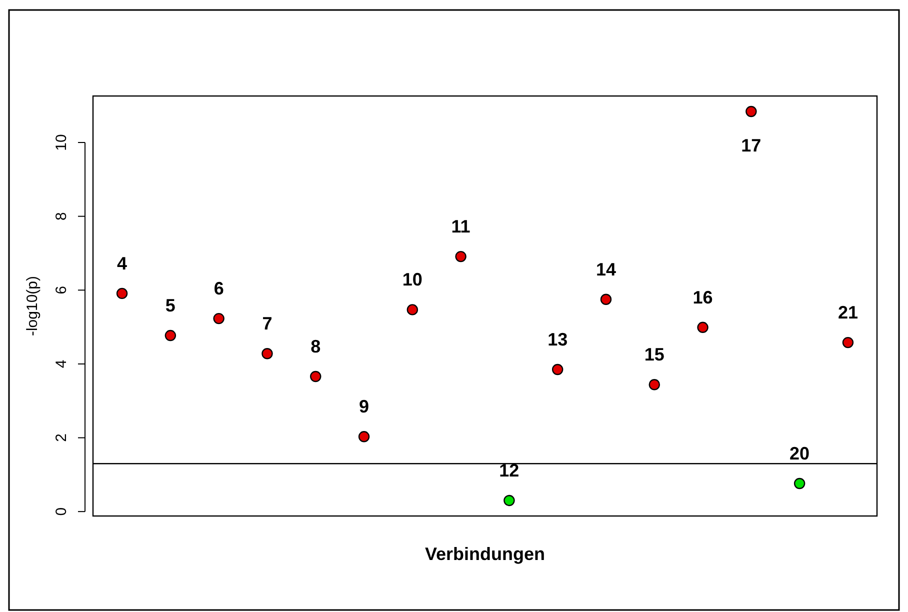 The width and height of the screenshot is (908, 612). What do you see at coordinates (412, 280) in the screenshot?
I see `series-label: 10` at bounding box center [412, 280].